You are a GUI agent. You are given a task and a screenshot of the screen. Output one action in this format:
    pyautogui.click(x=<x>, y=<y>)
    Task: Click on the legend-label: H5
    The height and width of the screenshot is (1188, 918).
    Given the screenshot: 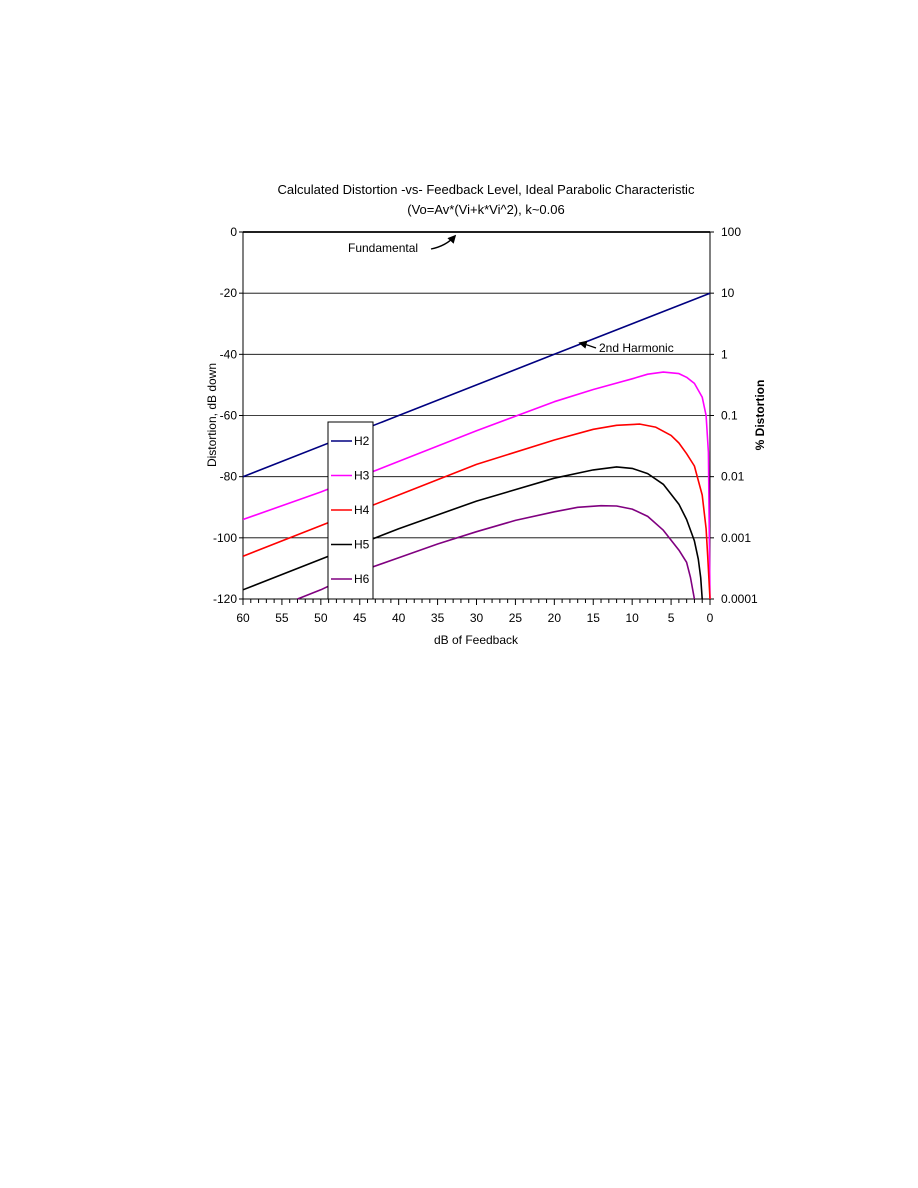 What is the action you would take?
    pyautogui.click(x=362, y=545)
    